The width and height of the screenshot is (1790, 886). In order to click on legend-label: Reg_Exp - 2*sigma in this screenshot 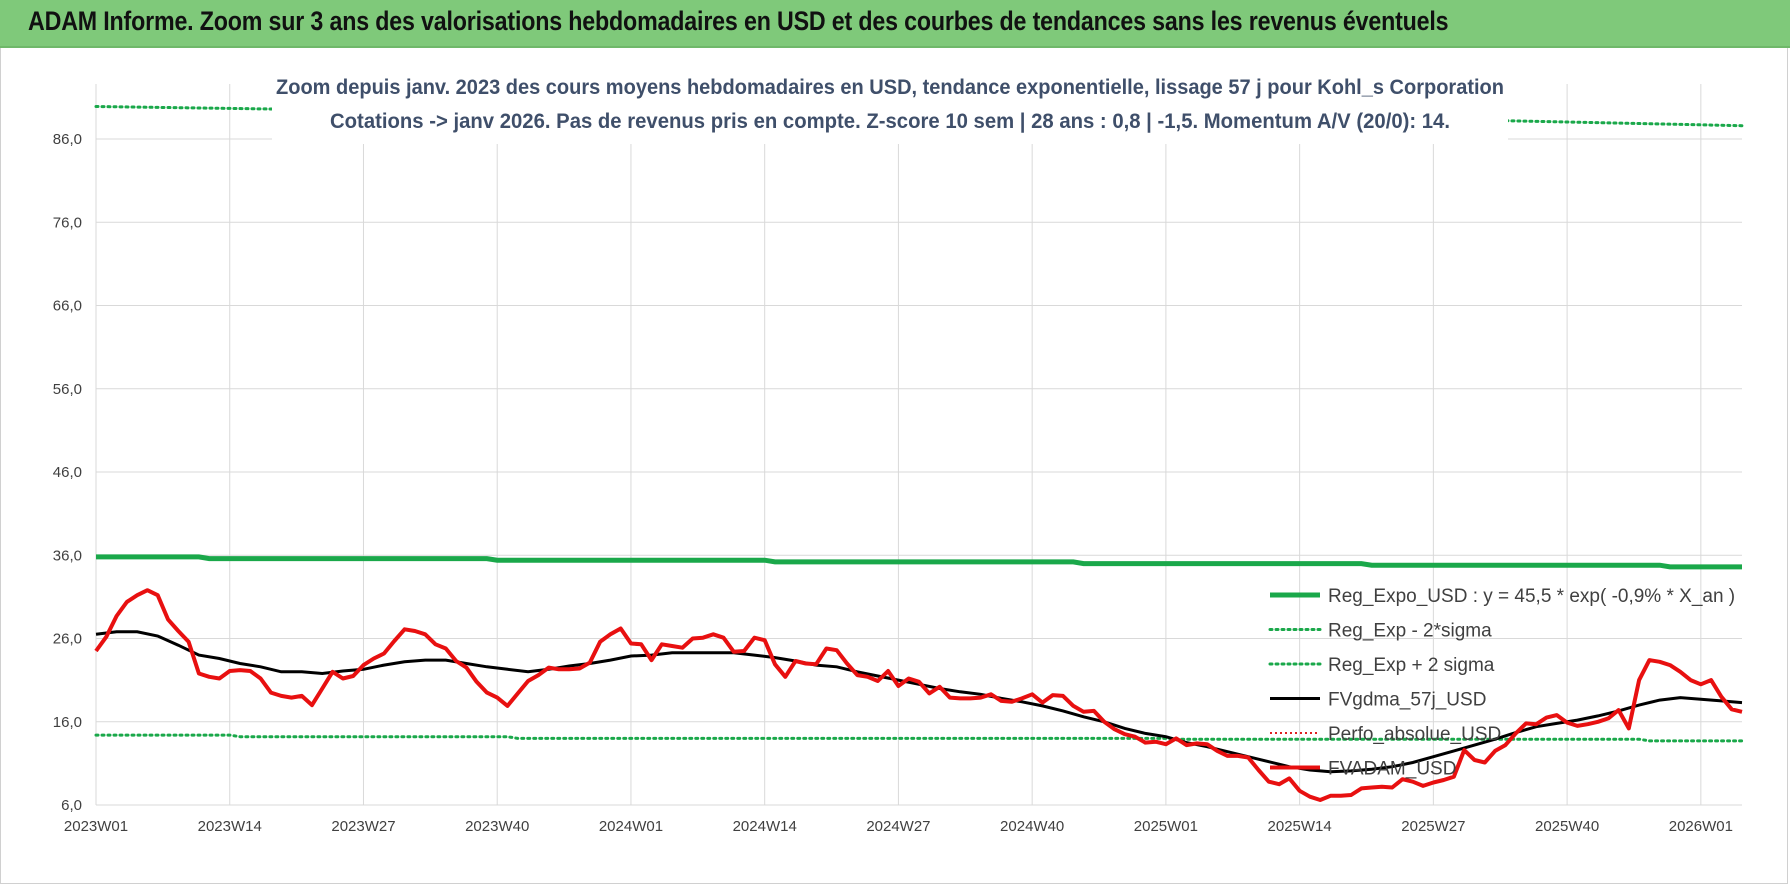, I will do `click(1410, 631)`.